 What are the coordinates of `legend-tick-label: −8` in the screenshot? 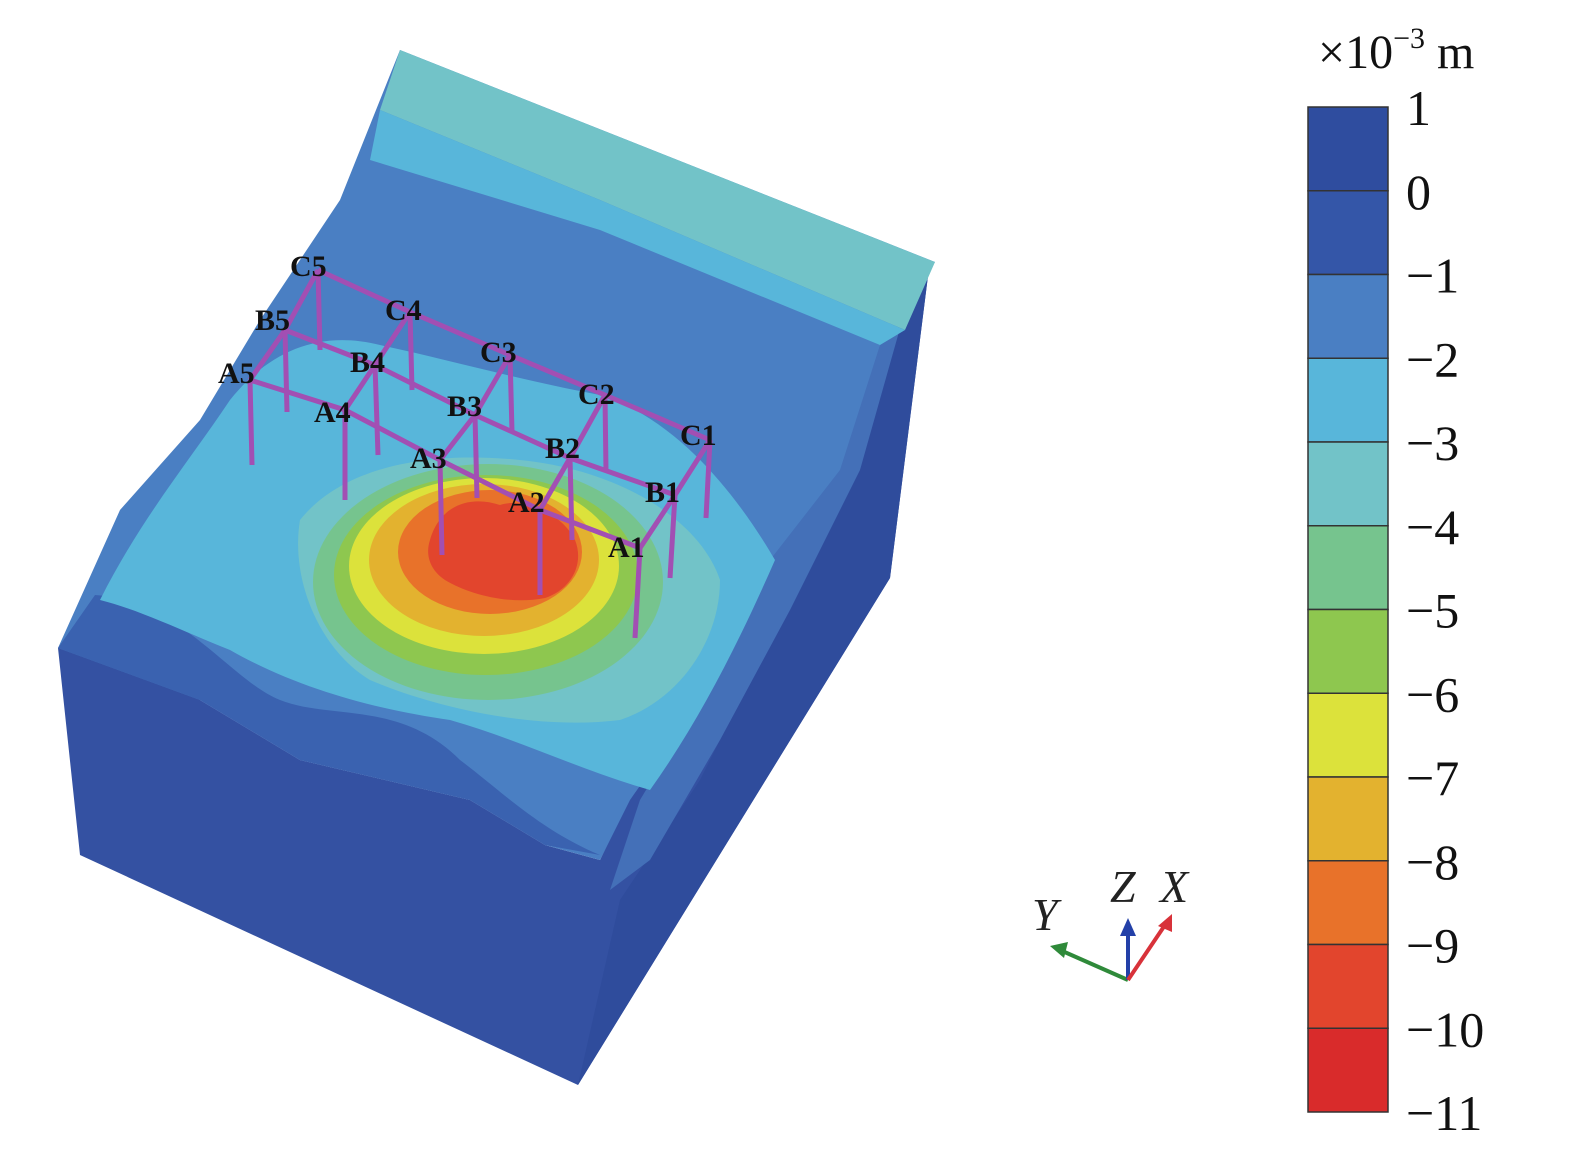 It's located at (1432, 862).